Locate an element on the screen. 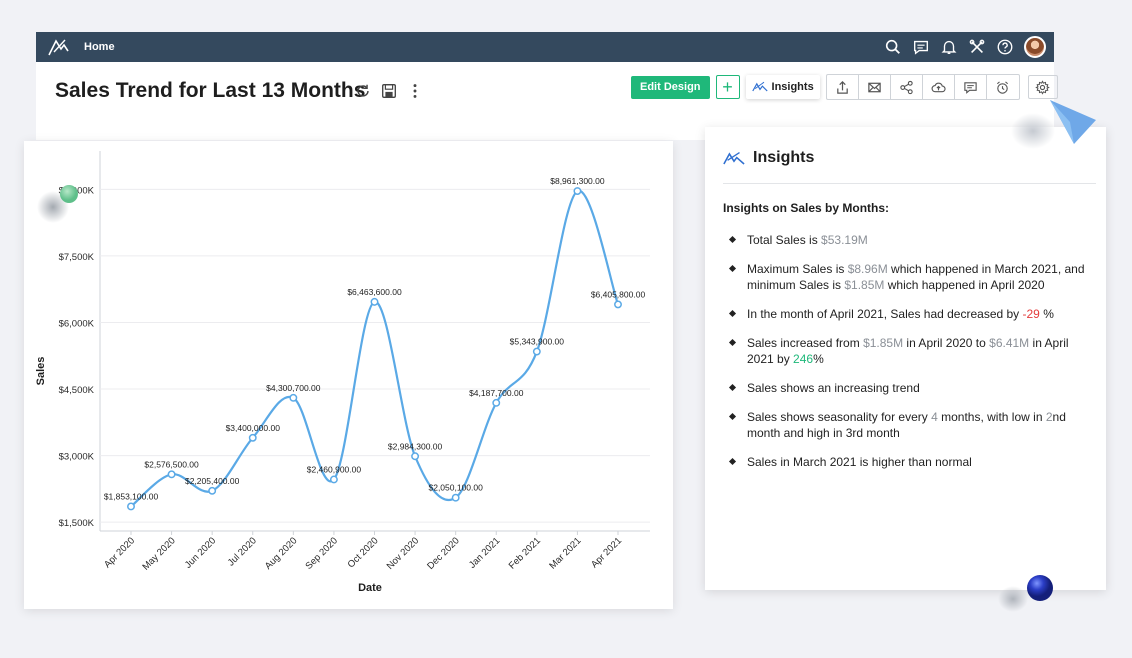 The image size is (1132, 658). comments-button is located at coordinates (971, 87).